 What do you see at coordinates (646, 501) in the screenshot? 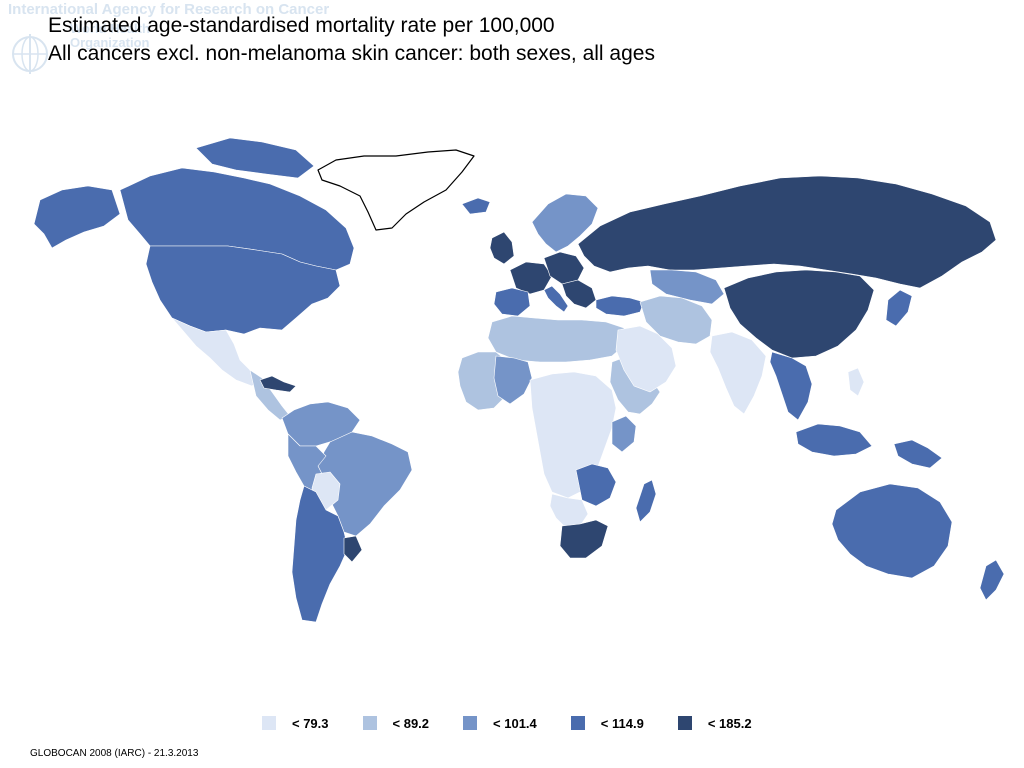
I see `region-madagascar` at bounding box center [646, 501].